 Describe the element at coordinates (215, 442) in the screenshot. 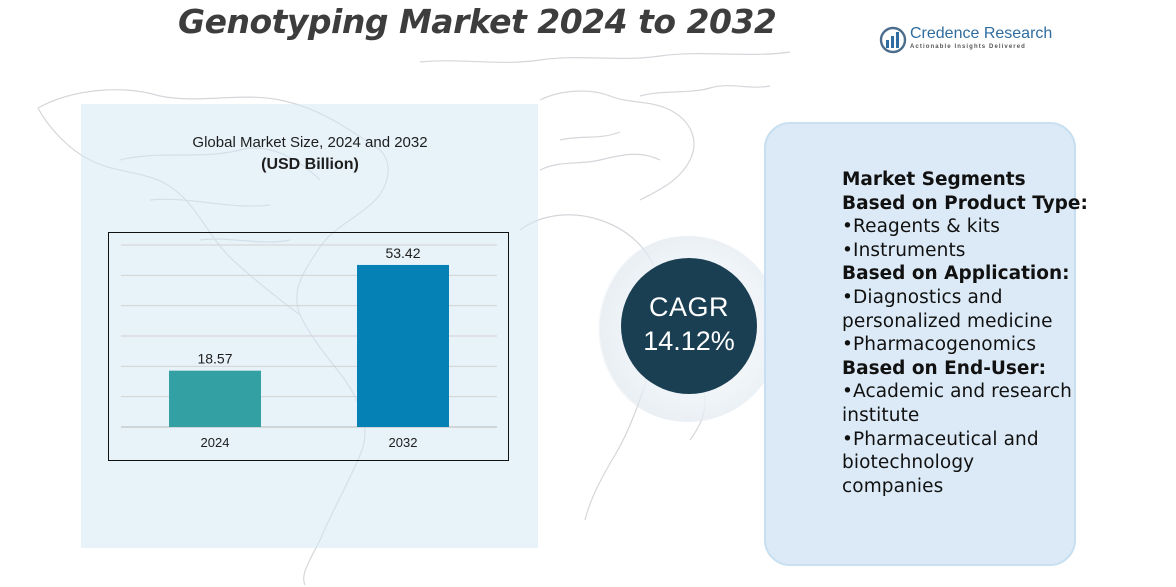

I see `x-tick-label: 2024` at that location.